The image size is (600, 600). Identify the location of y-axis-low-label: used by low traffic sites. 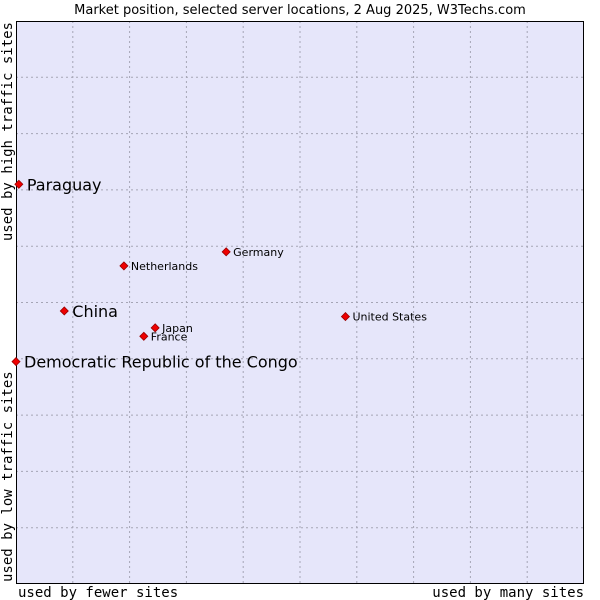
(8, 476).